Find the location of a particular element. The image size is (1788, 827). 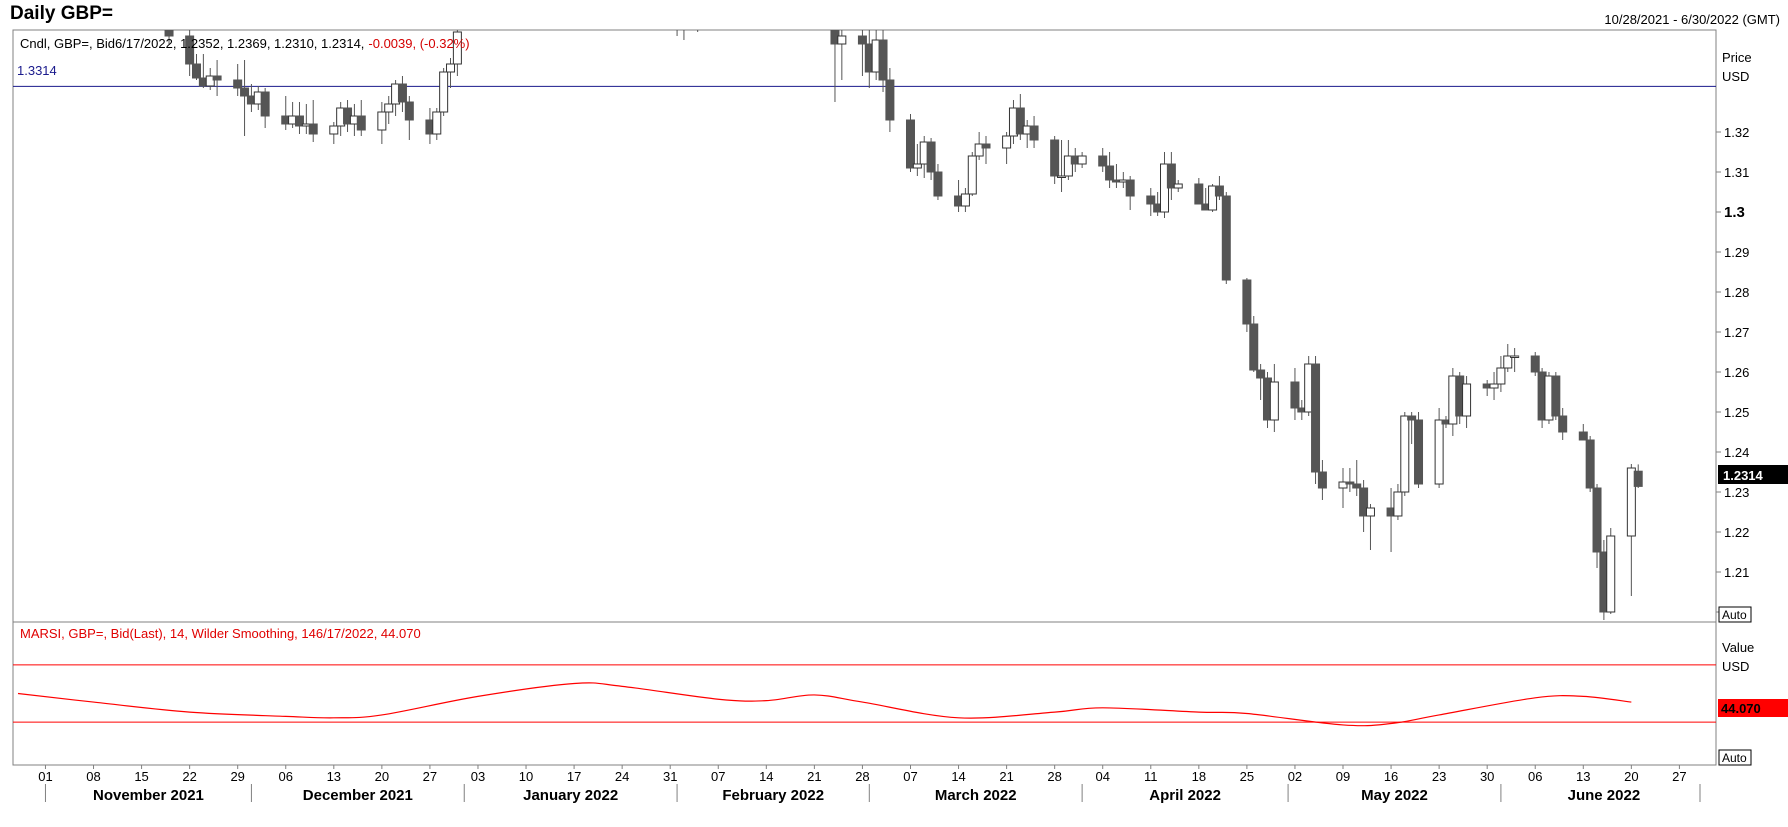

day-tick-label: 14 is located at coordinates (766, 776).